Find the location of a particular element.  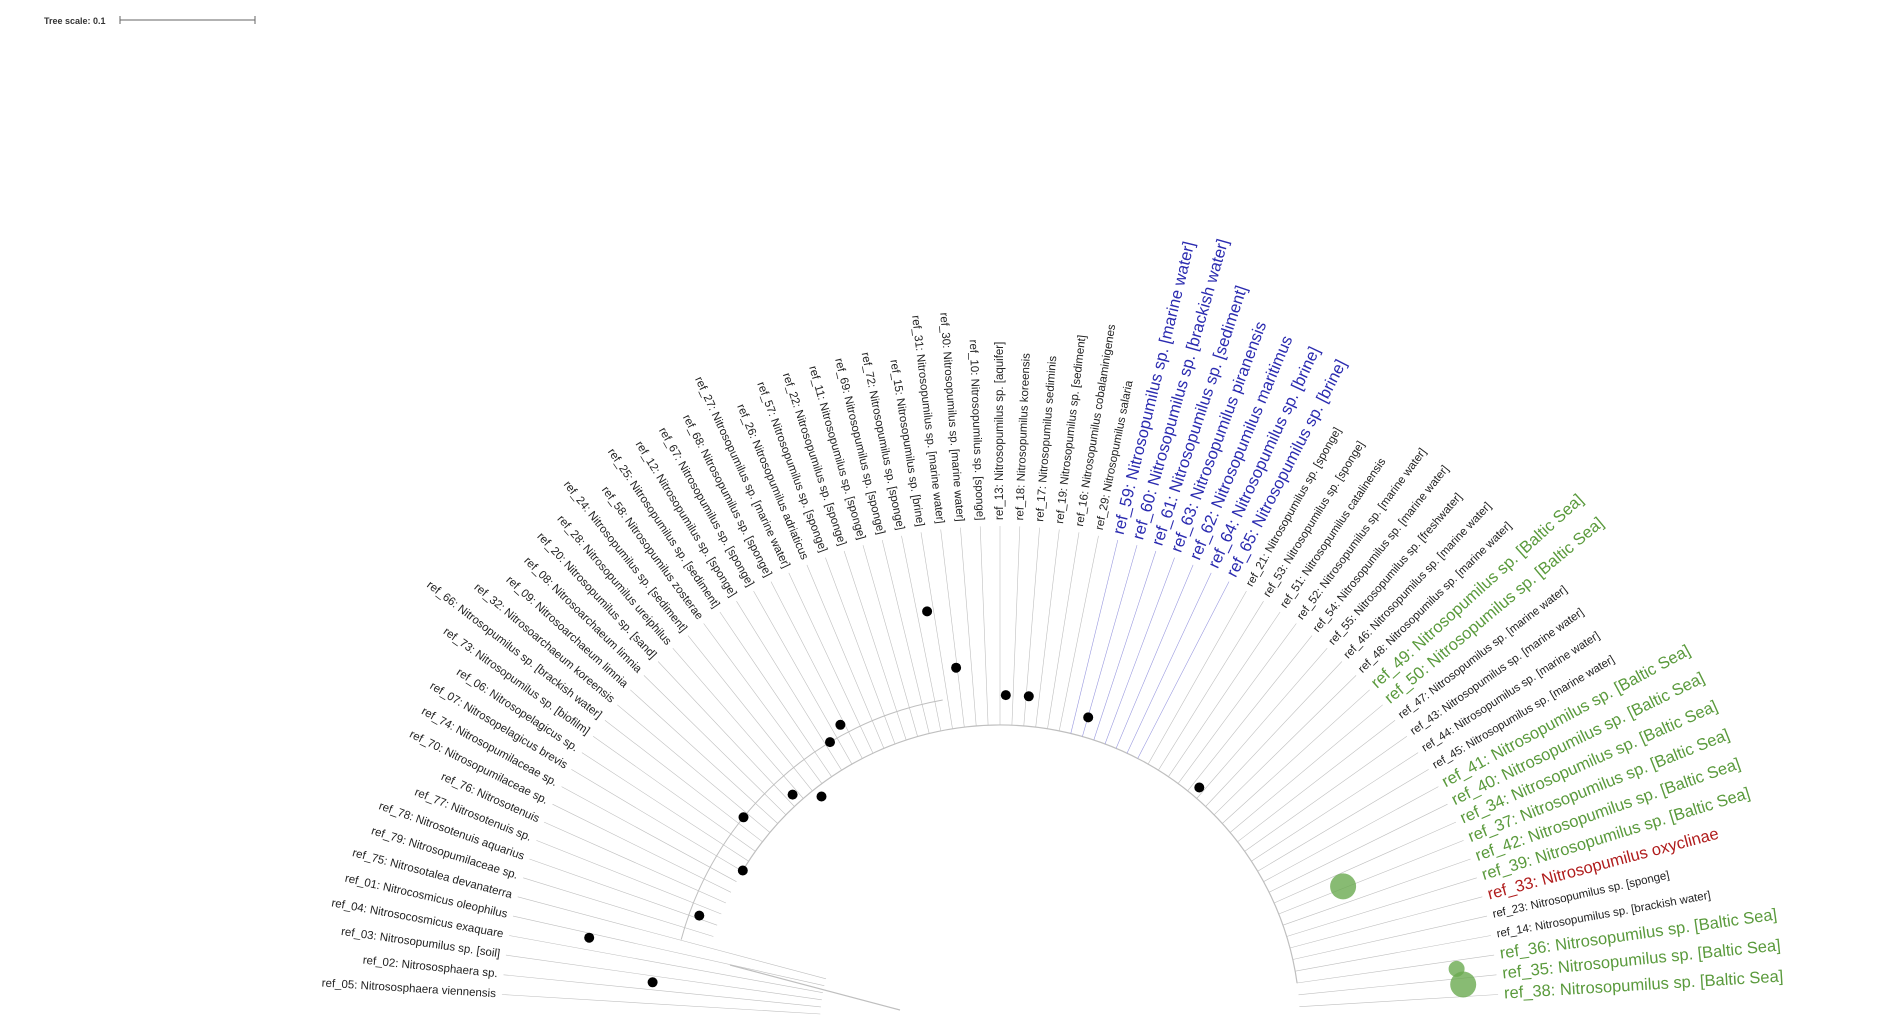

inner-arc is located at coordinates (811, 819).